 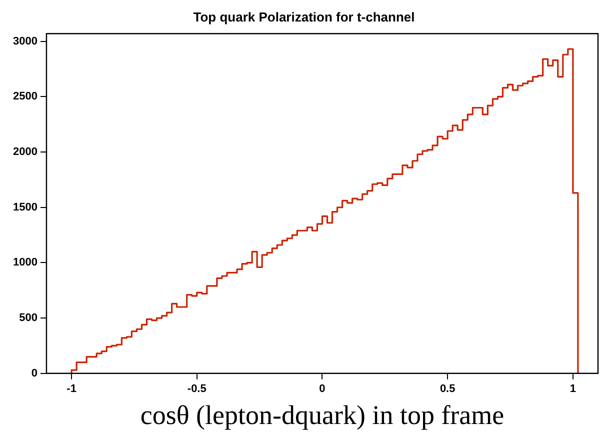 I want to click on x-tick-label: -0.5, so click(x=196, y=389).